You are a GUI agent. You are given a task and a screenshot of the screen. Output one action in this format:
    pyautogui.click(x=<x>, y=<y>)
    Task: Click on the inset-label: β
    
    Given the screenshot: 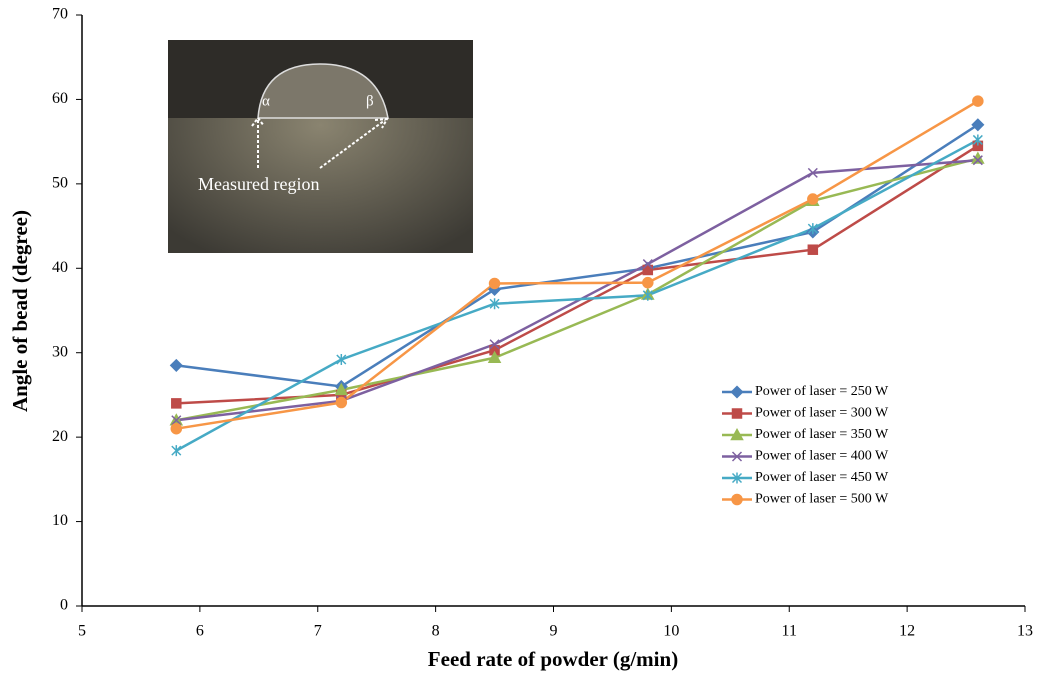 What is the action you would take?
    pyautogui.click(x=370, y=101)
    